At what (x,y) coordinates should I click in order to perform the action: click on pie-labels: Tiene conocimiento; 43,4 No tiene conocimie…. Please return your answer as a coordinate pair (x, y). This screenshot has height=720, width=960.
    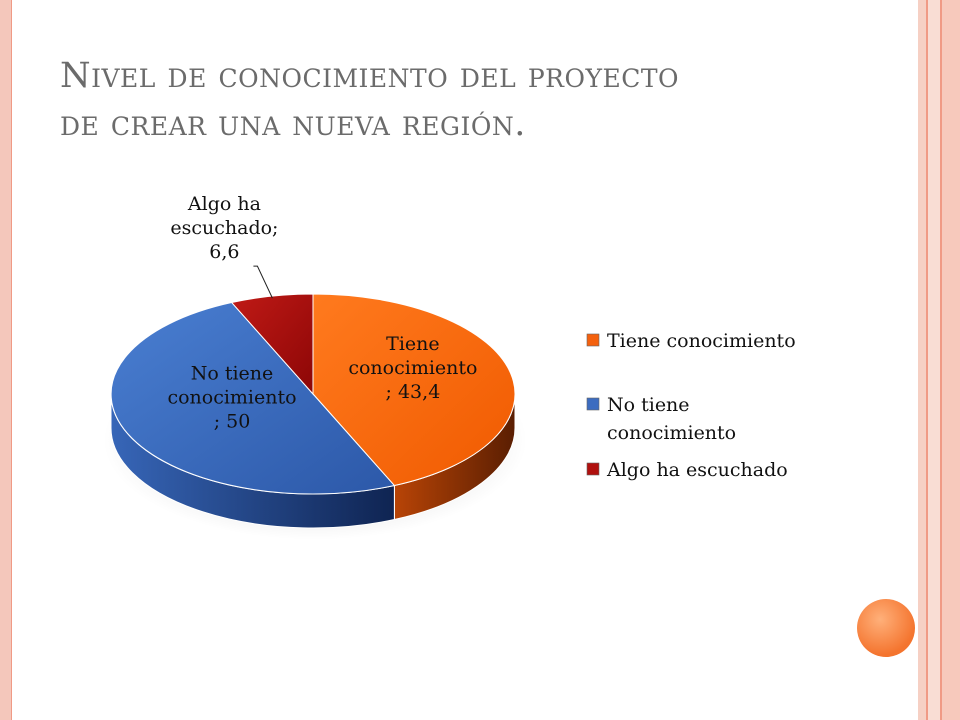
    Looking at the image, I should click on (322, 312).